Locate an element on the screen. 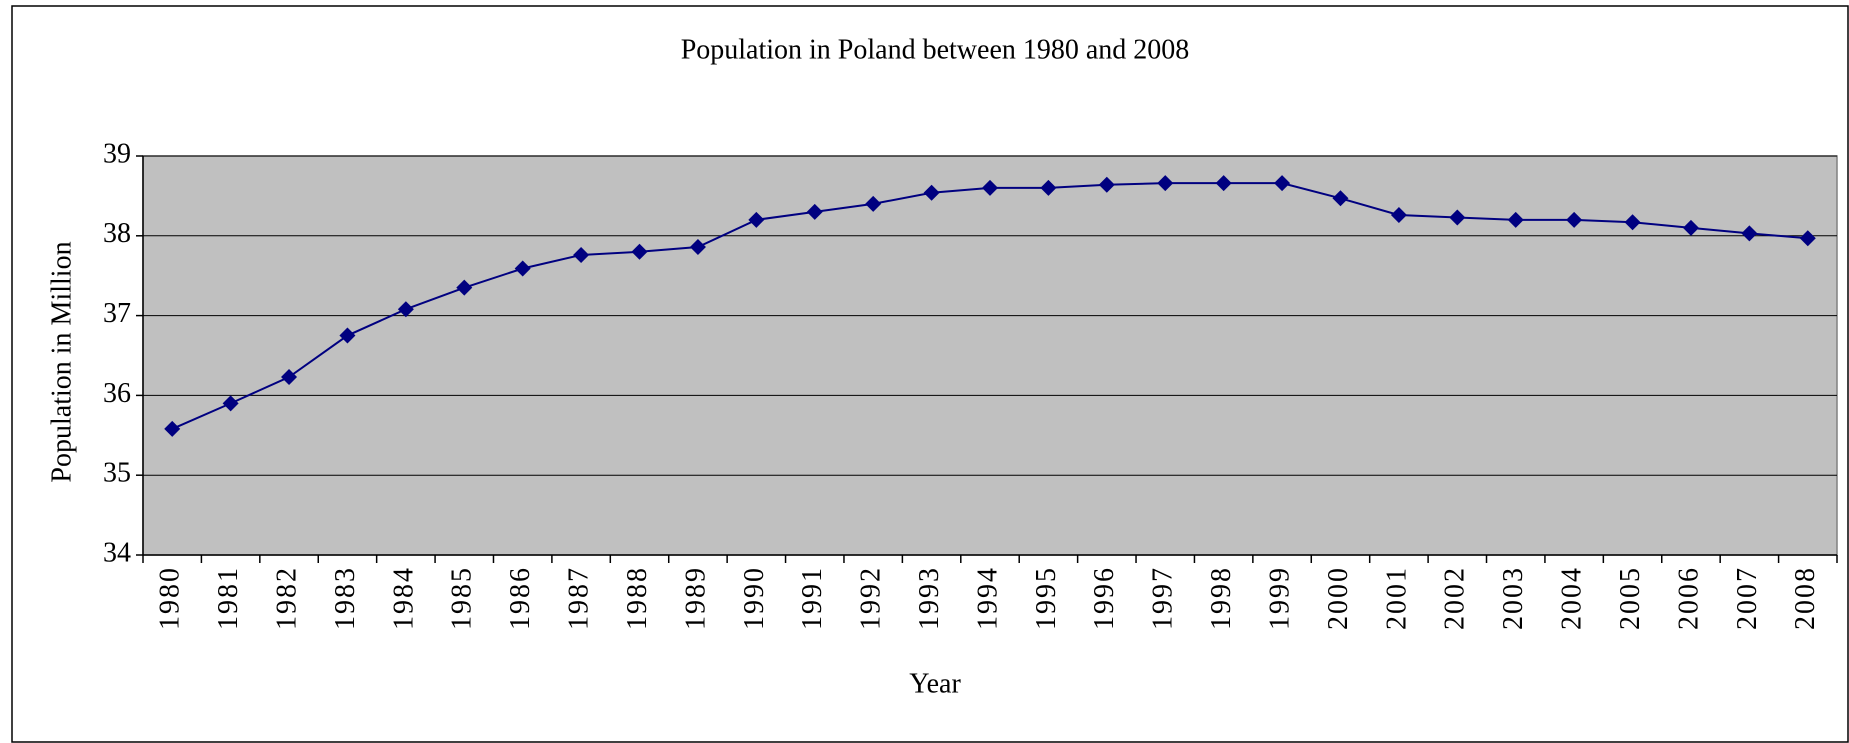  x-tick-label: 1988 is located at coordinates (637, 598).